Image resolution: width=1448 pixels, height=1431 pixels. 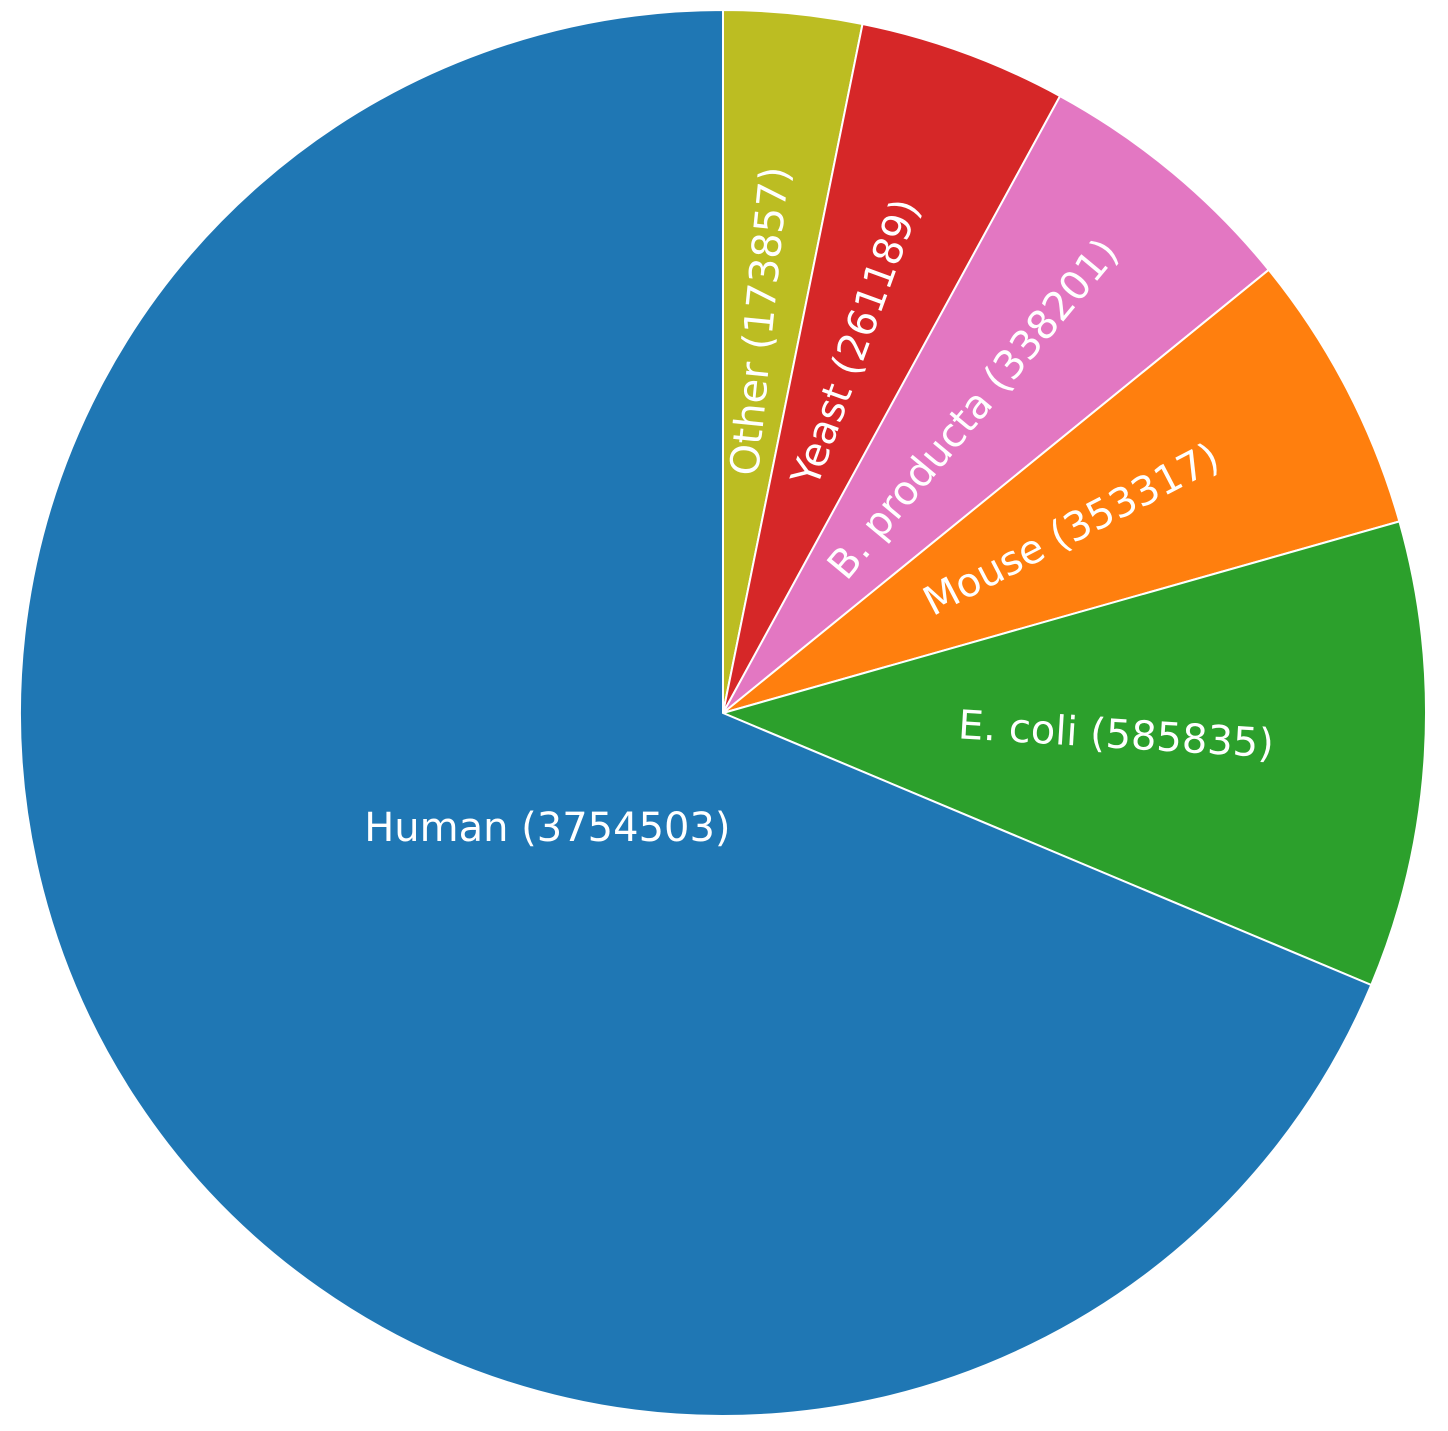 I want to click on slice-label: Human (3754503), so click(x=547, y=828).